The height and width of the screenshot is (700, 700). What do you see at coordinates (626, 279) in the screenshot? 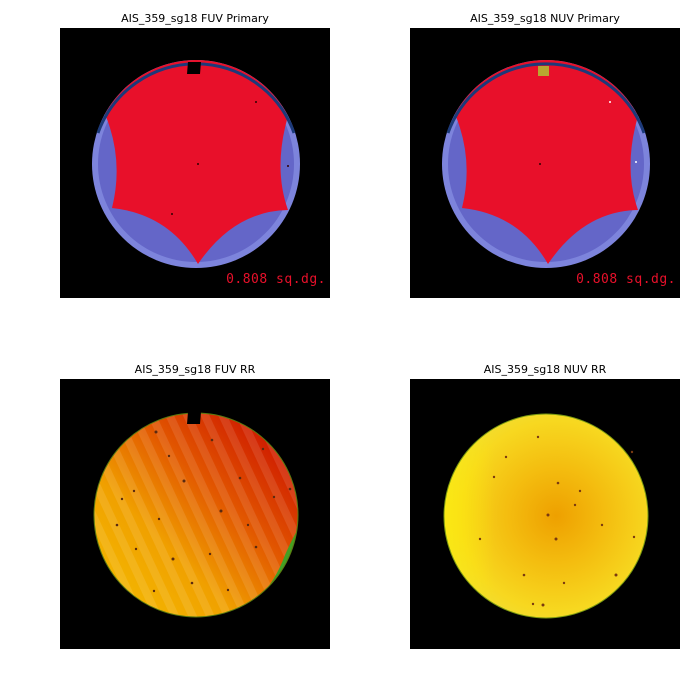
I see `nuv-primary-area-label: 0.808 sq.dg.` at bounding box center [626, 279].